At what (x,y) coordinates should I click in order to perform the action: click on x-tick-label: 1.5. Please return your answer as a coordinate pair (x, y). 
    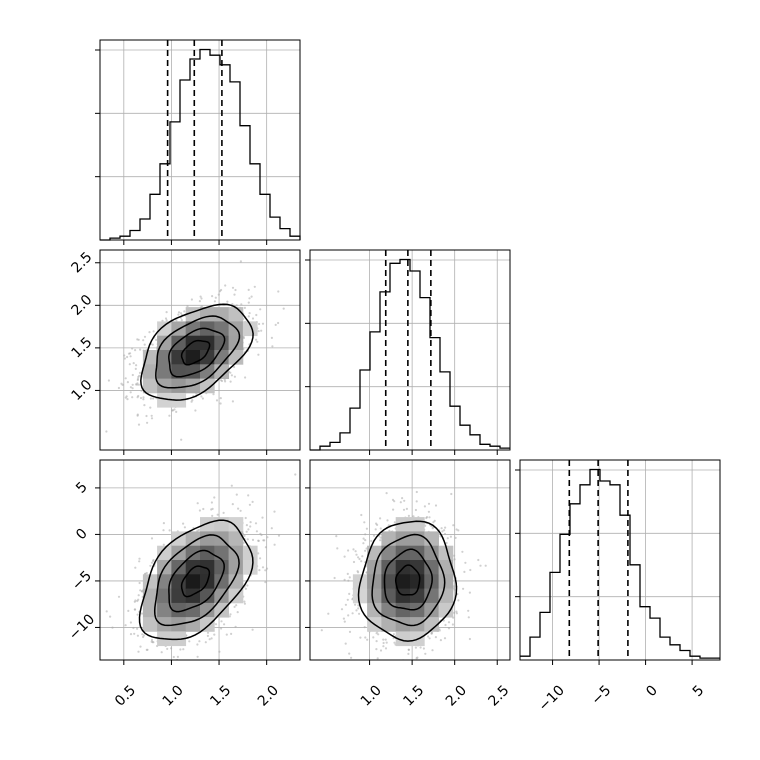
    Looking at the image, I should click on (413, 695).